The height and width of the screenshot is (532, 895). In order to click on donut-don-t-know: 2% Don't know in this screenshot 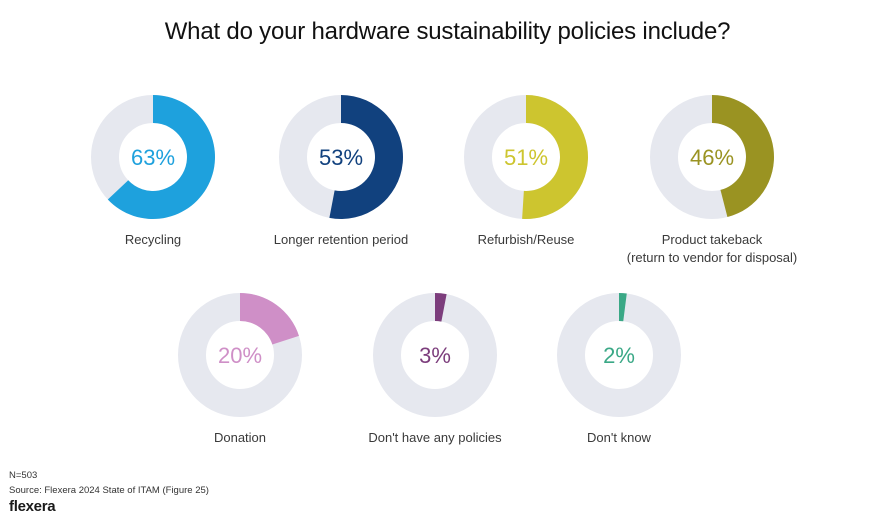, I will do `click(619, 369)`.